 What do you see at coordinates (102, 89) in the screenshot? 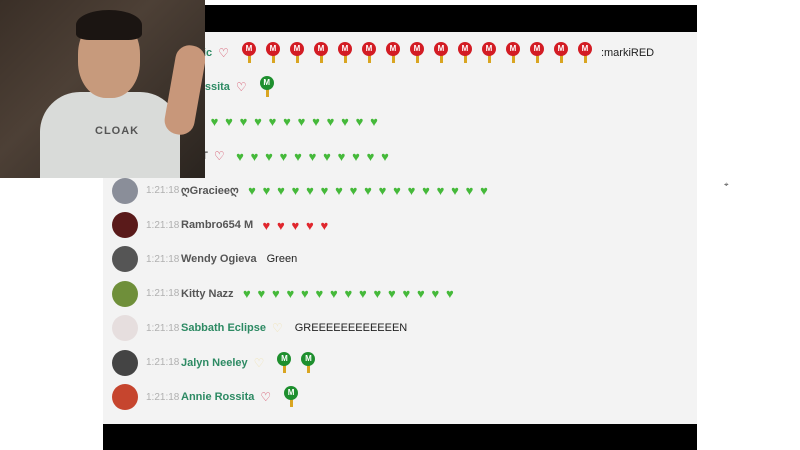
I see `webcam-overlay: CLOAK` at bounding box center [102, 89].